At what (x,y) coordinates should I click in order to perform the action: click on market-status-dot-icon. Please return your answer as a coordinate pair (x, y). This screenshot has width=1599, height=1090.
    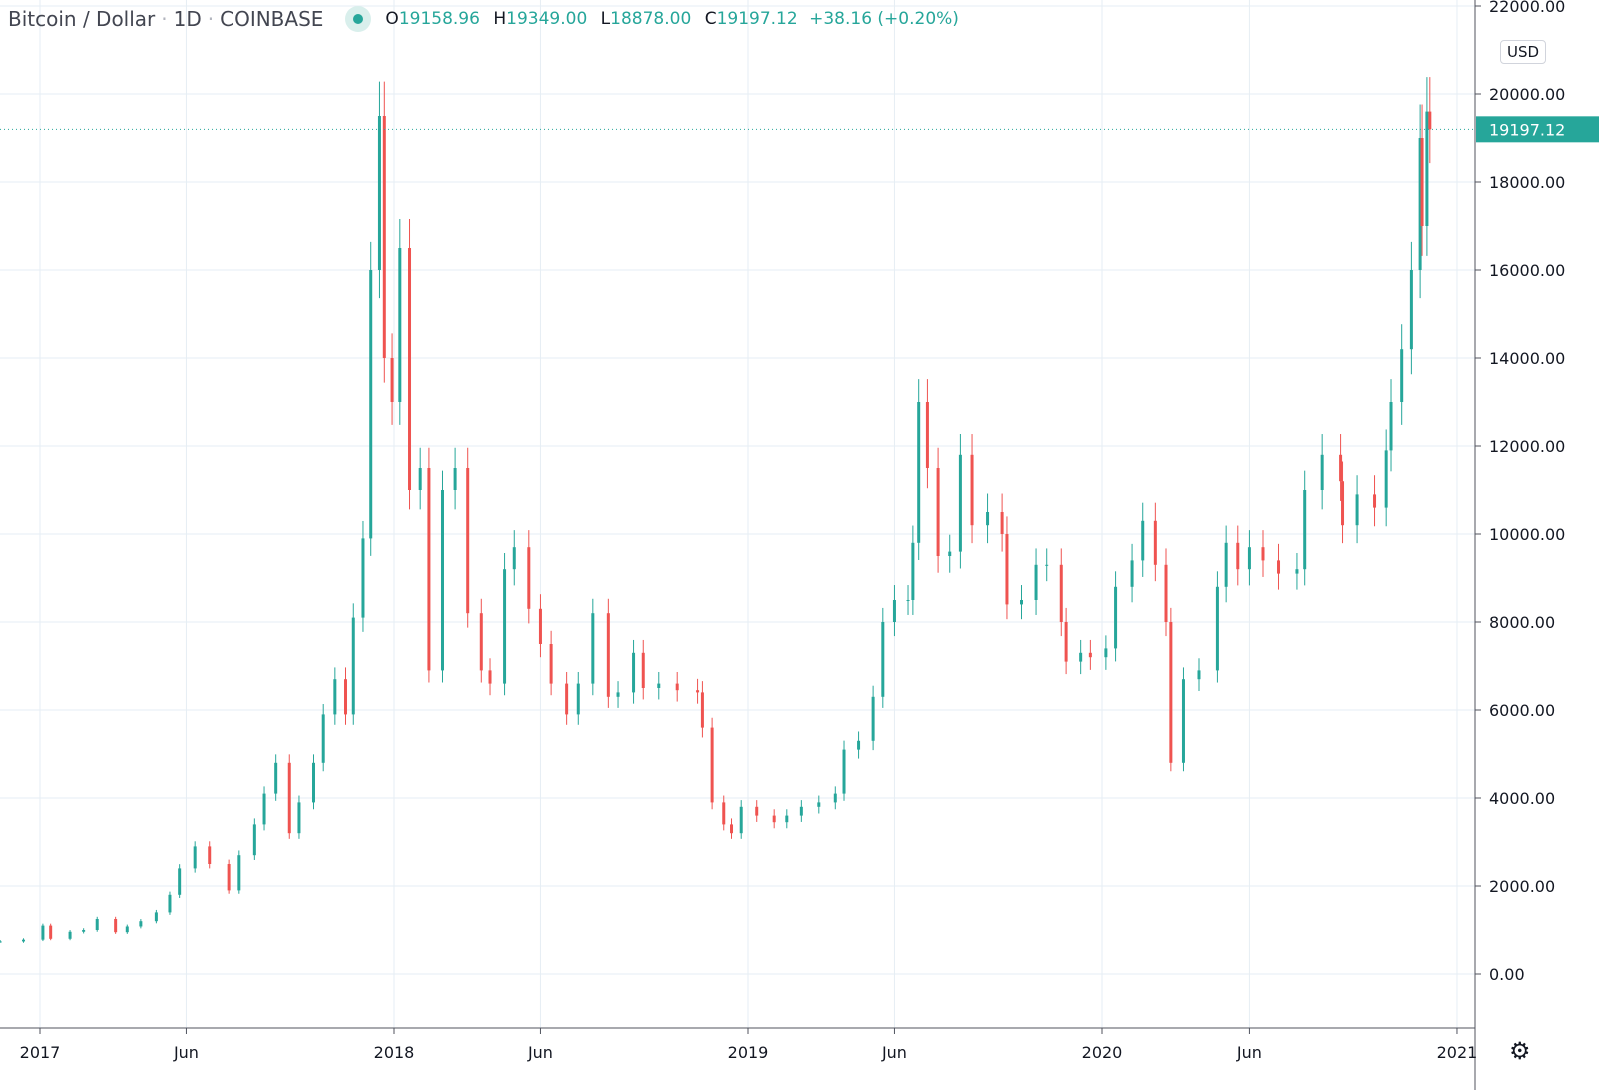
    Looking at the image, I should click on (358, 19).